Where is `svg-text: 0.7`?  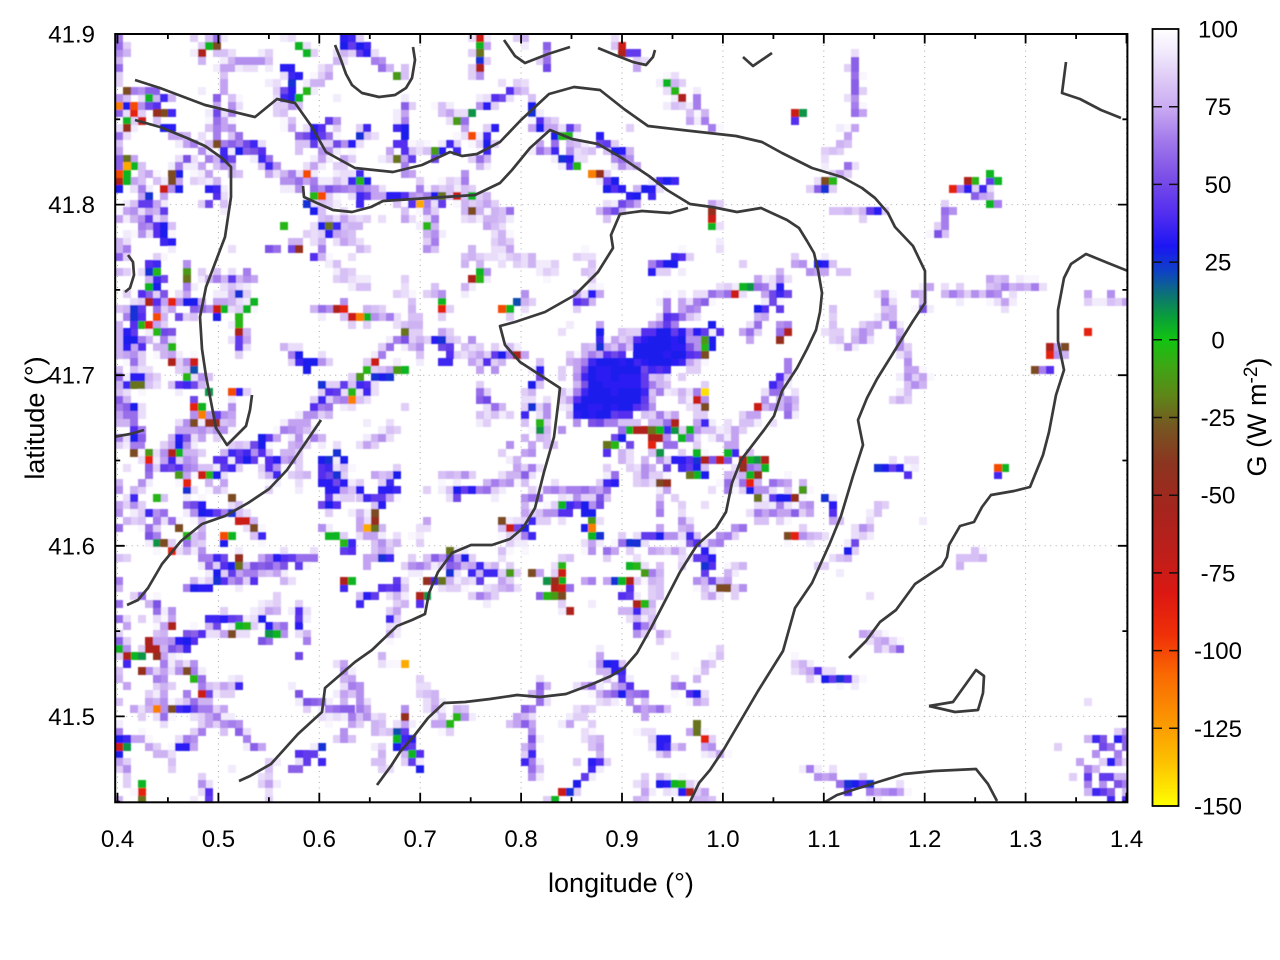
svg-text: 0.7 is located at coordinates (420, 839).